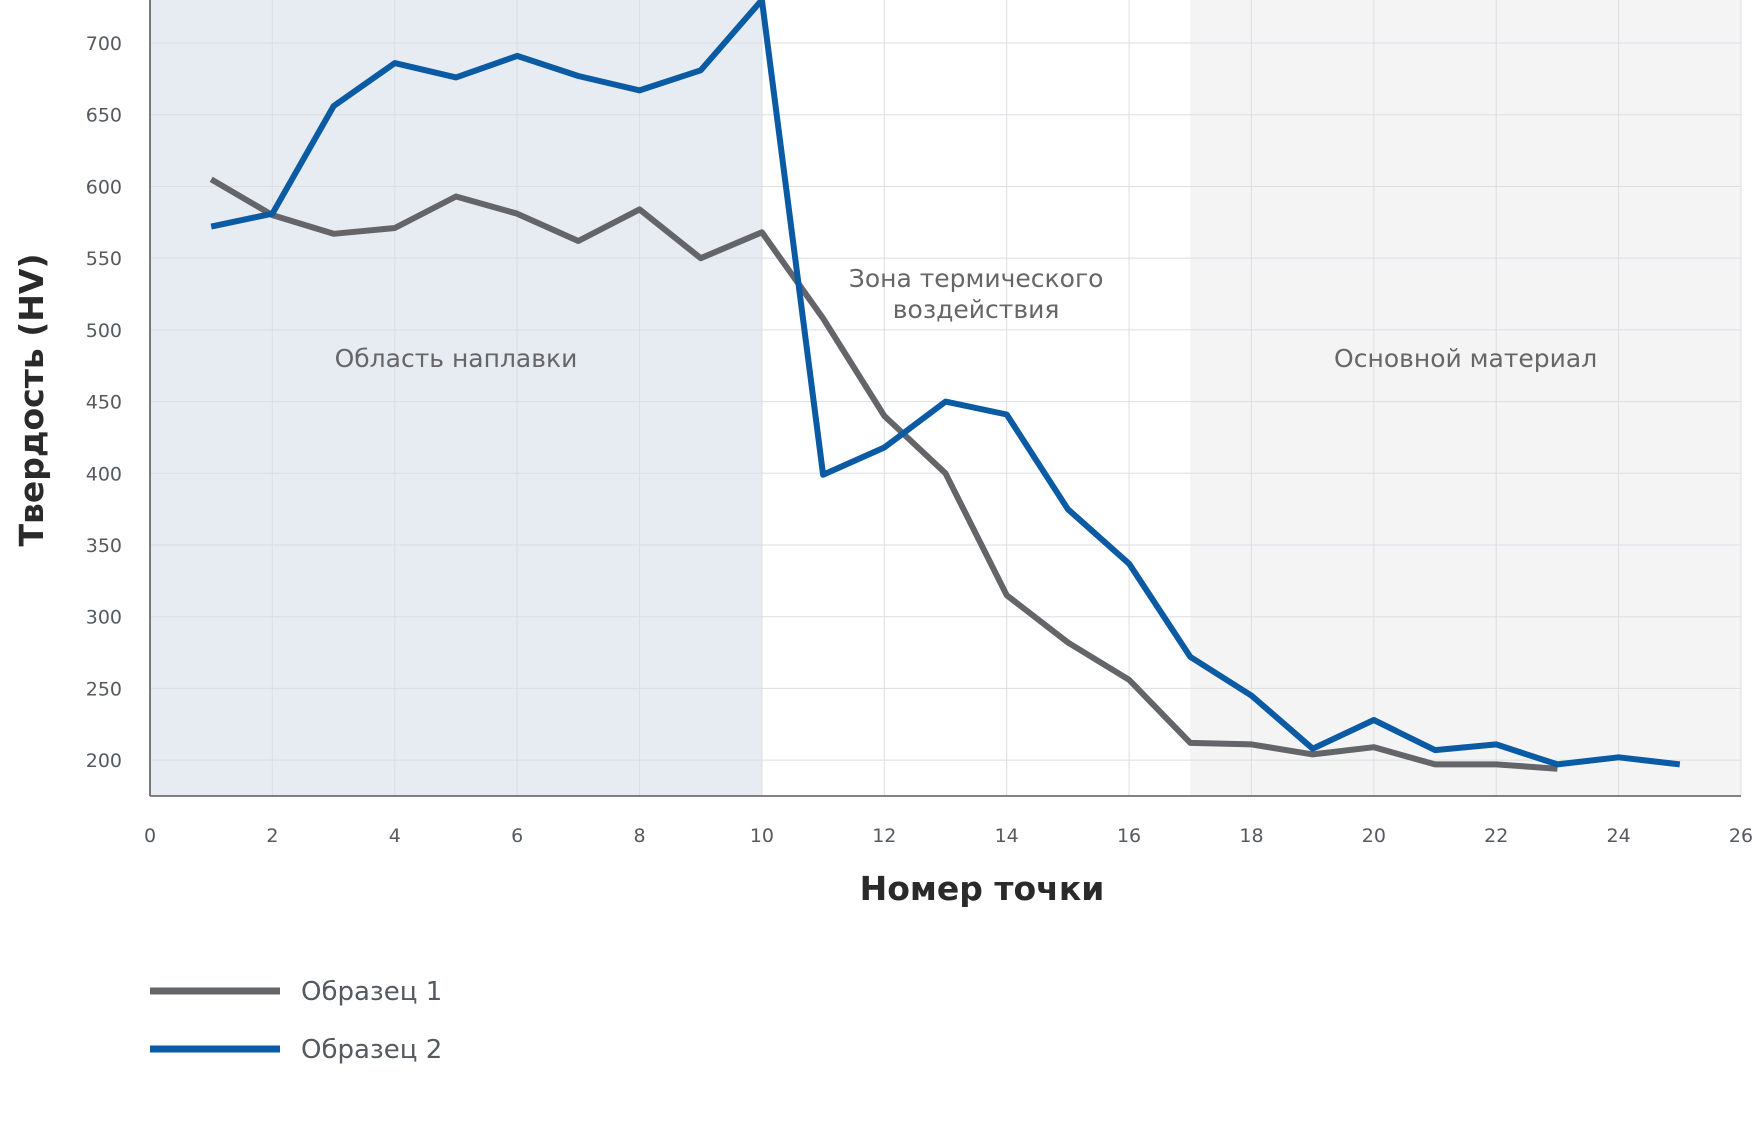 The image size is (1762, 1135). Describe the element at coordinates (1129, 836) in the screenshot. I see `x-tick-label: 16` at that location.